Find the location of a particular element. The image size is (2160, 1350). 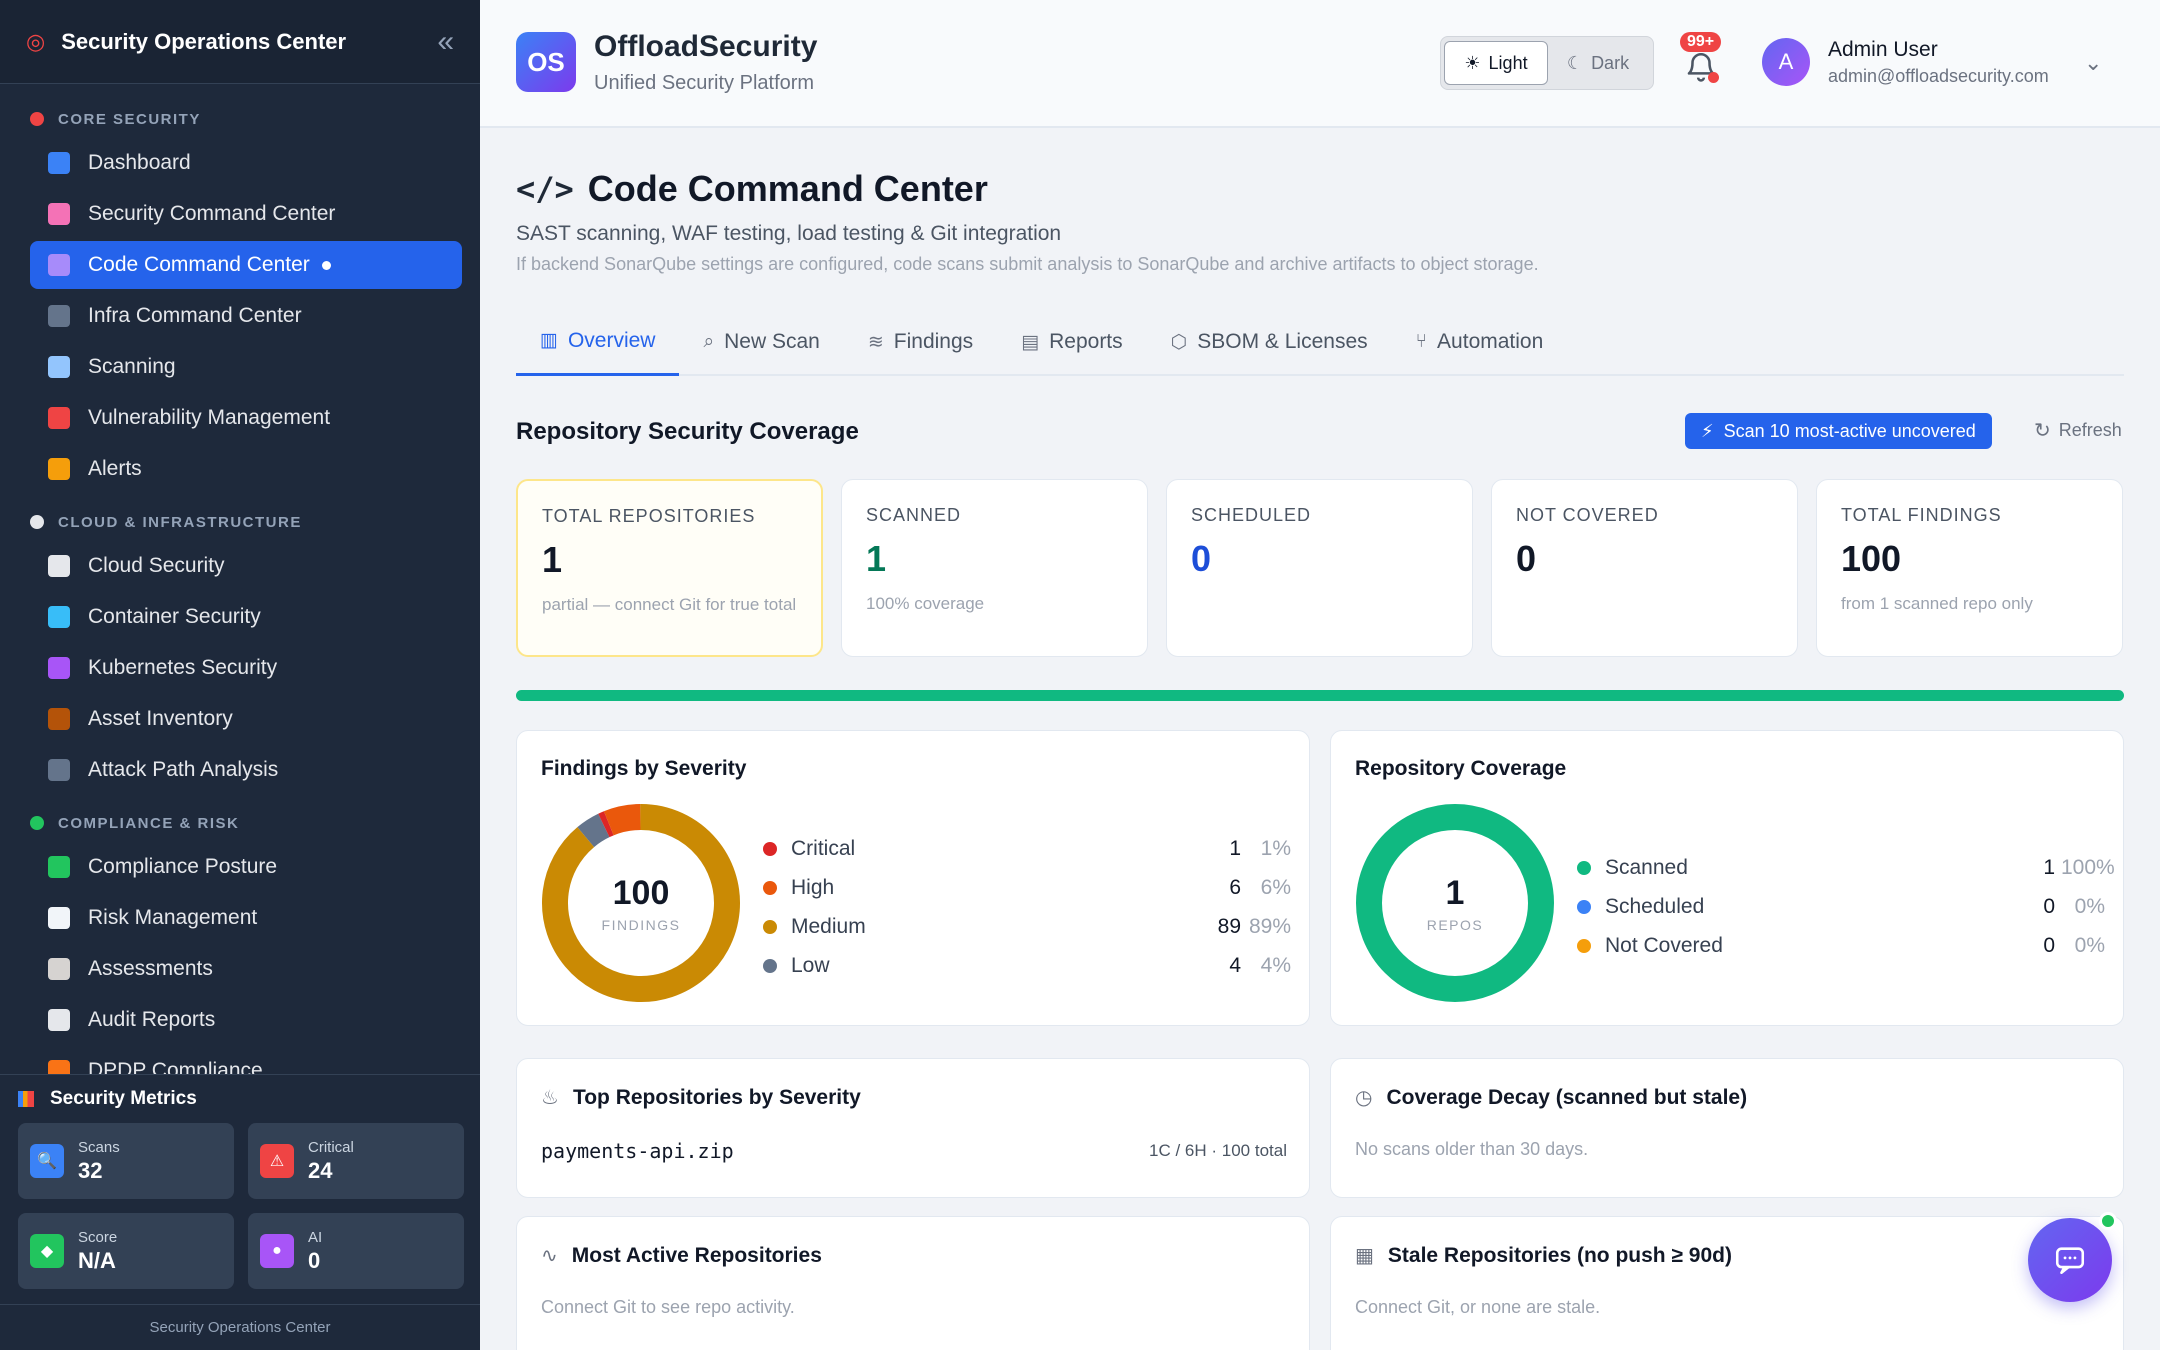

sidebar-item-attack-path-analysis: Attack Path Analysis is located at coordinates (246, 770).